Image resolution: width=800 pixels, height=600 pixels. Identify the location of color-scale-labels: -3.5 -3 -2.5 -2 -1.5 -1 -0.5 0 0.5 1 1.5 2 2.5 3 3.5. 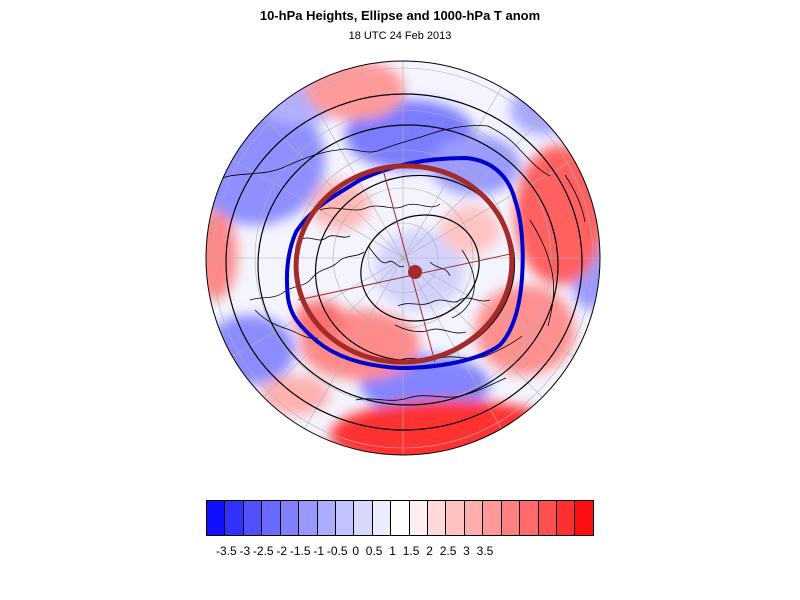
(400, 552).